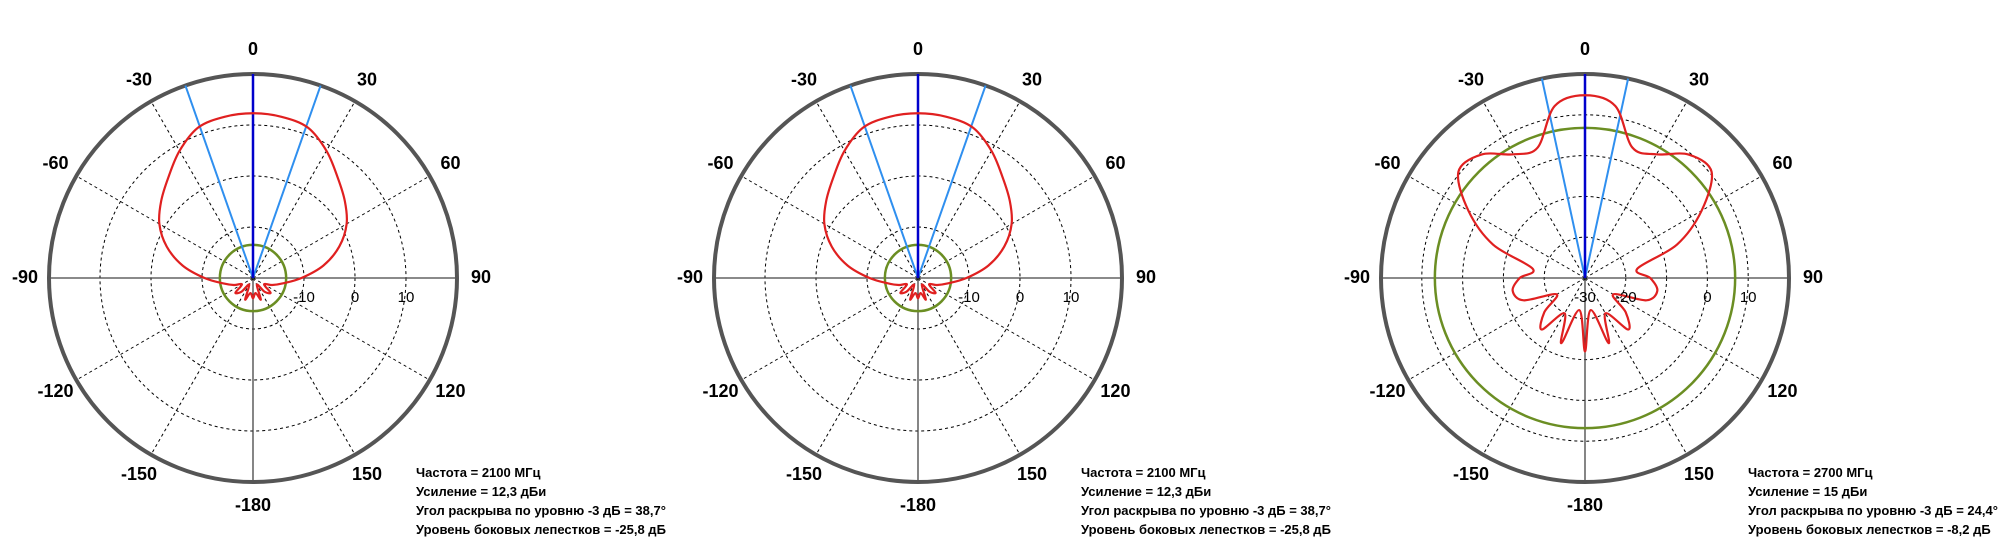  Describe the element at coordinates (1869, 529) in the screenshot. I see `annotation: Уровень боковых лепестков = -8,2 дБ` at that location.